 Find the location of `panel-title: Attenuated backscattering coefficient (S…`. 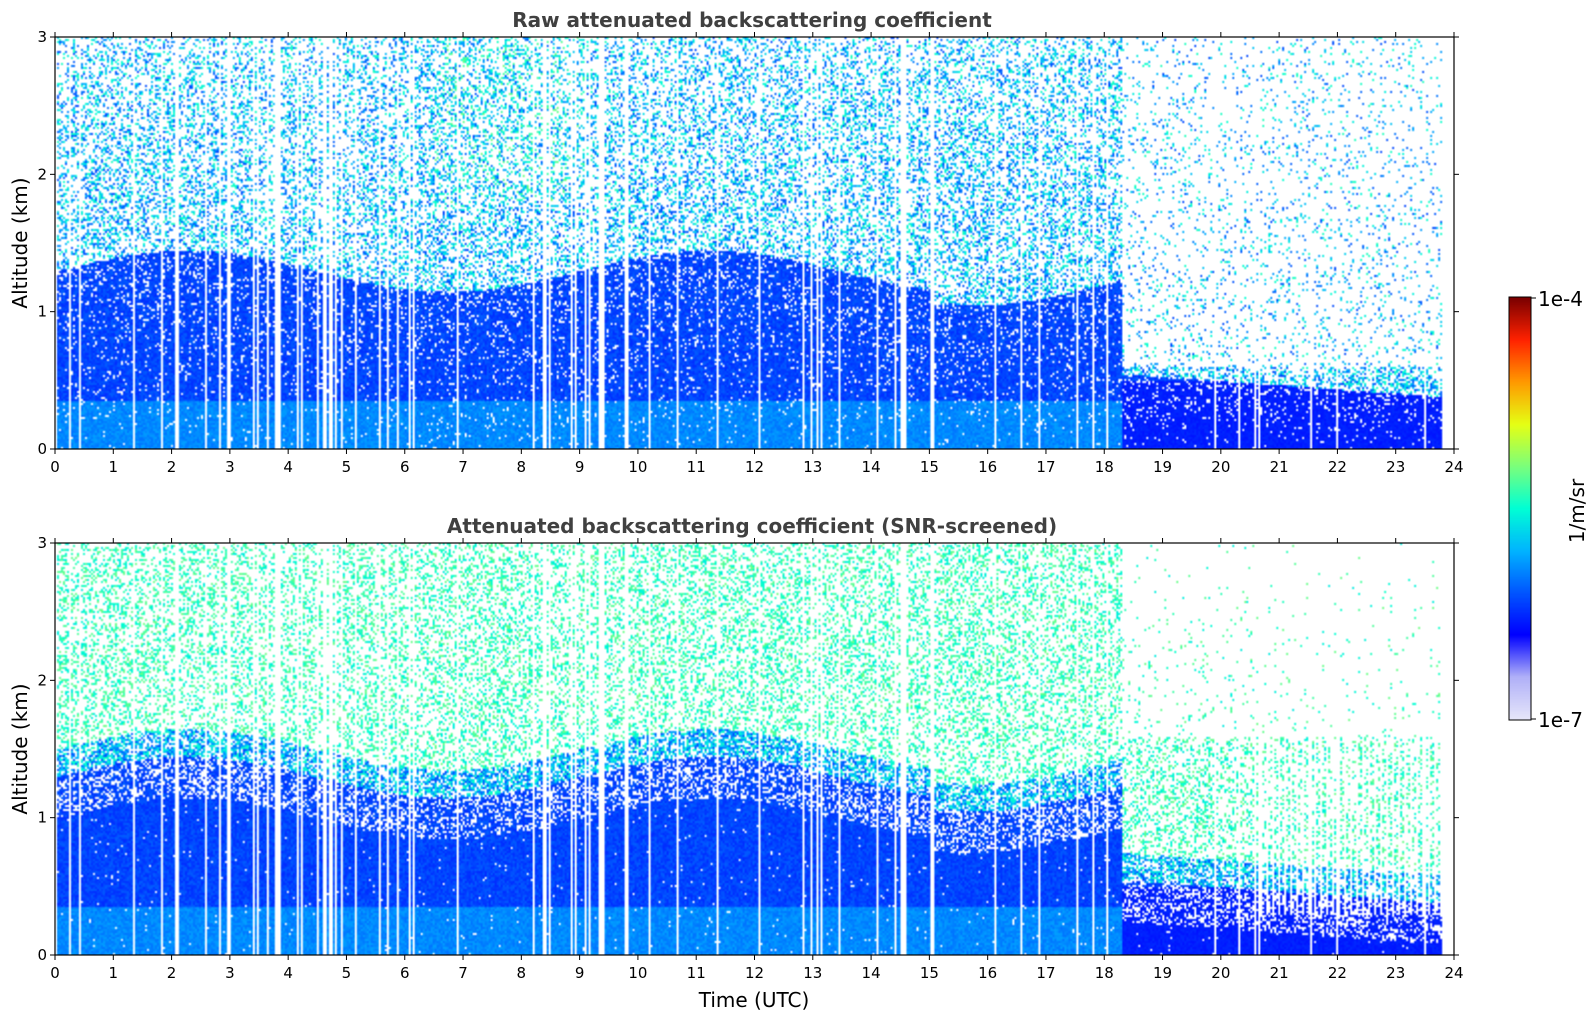

panel-title: Attenuated backscattering coefficient (S… is located at coordinates (752, 526).